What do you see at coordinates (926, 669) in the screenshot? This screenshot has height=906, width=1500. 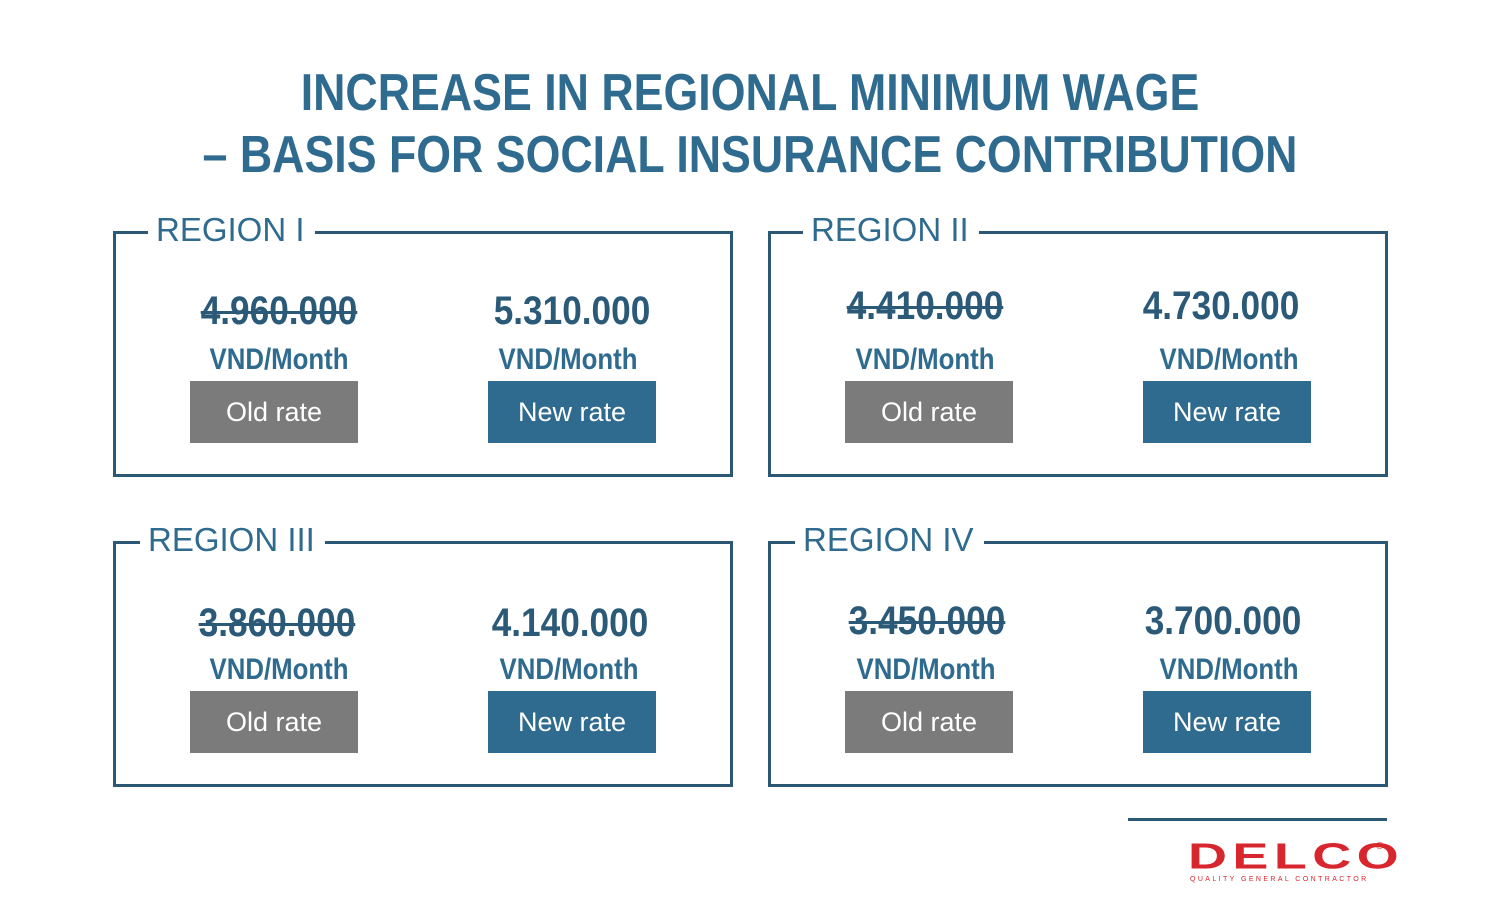 I see `region-4-old-unit: VND/Month` at bounding box center [926, 669].